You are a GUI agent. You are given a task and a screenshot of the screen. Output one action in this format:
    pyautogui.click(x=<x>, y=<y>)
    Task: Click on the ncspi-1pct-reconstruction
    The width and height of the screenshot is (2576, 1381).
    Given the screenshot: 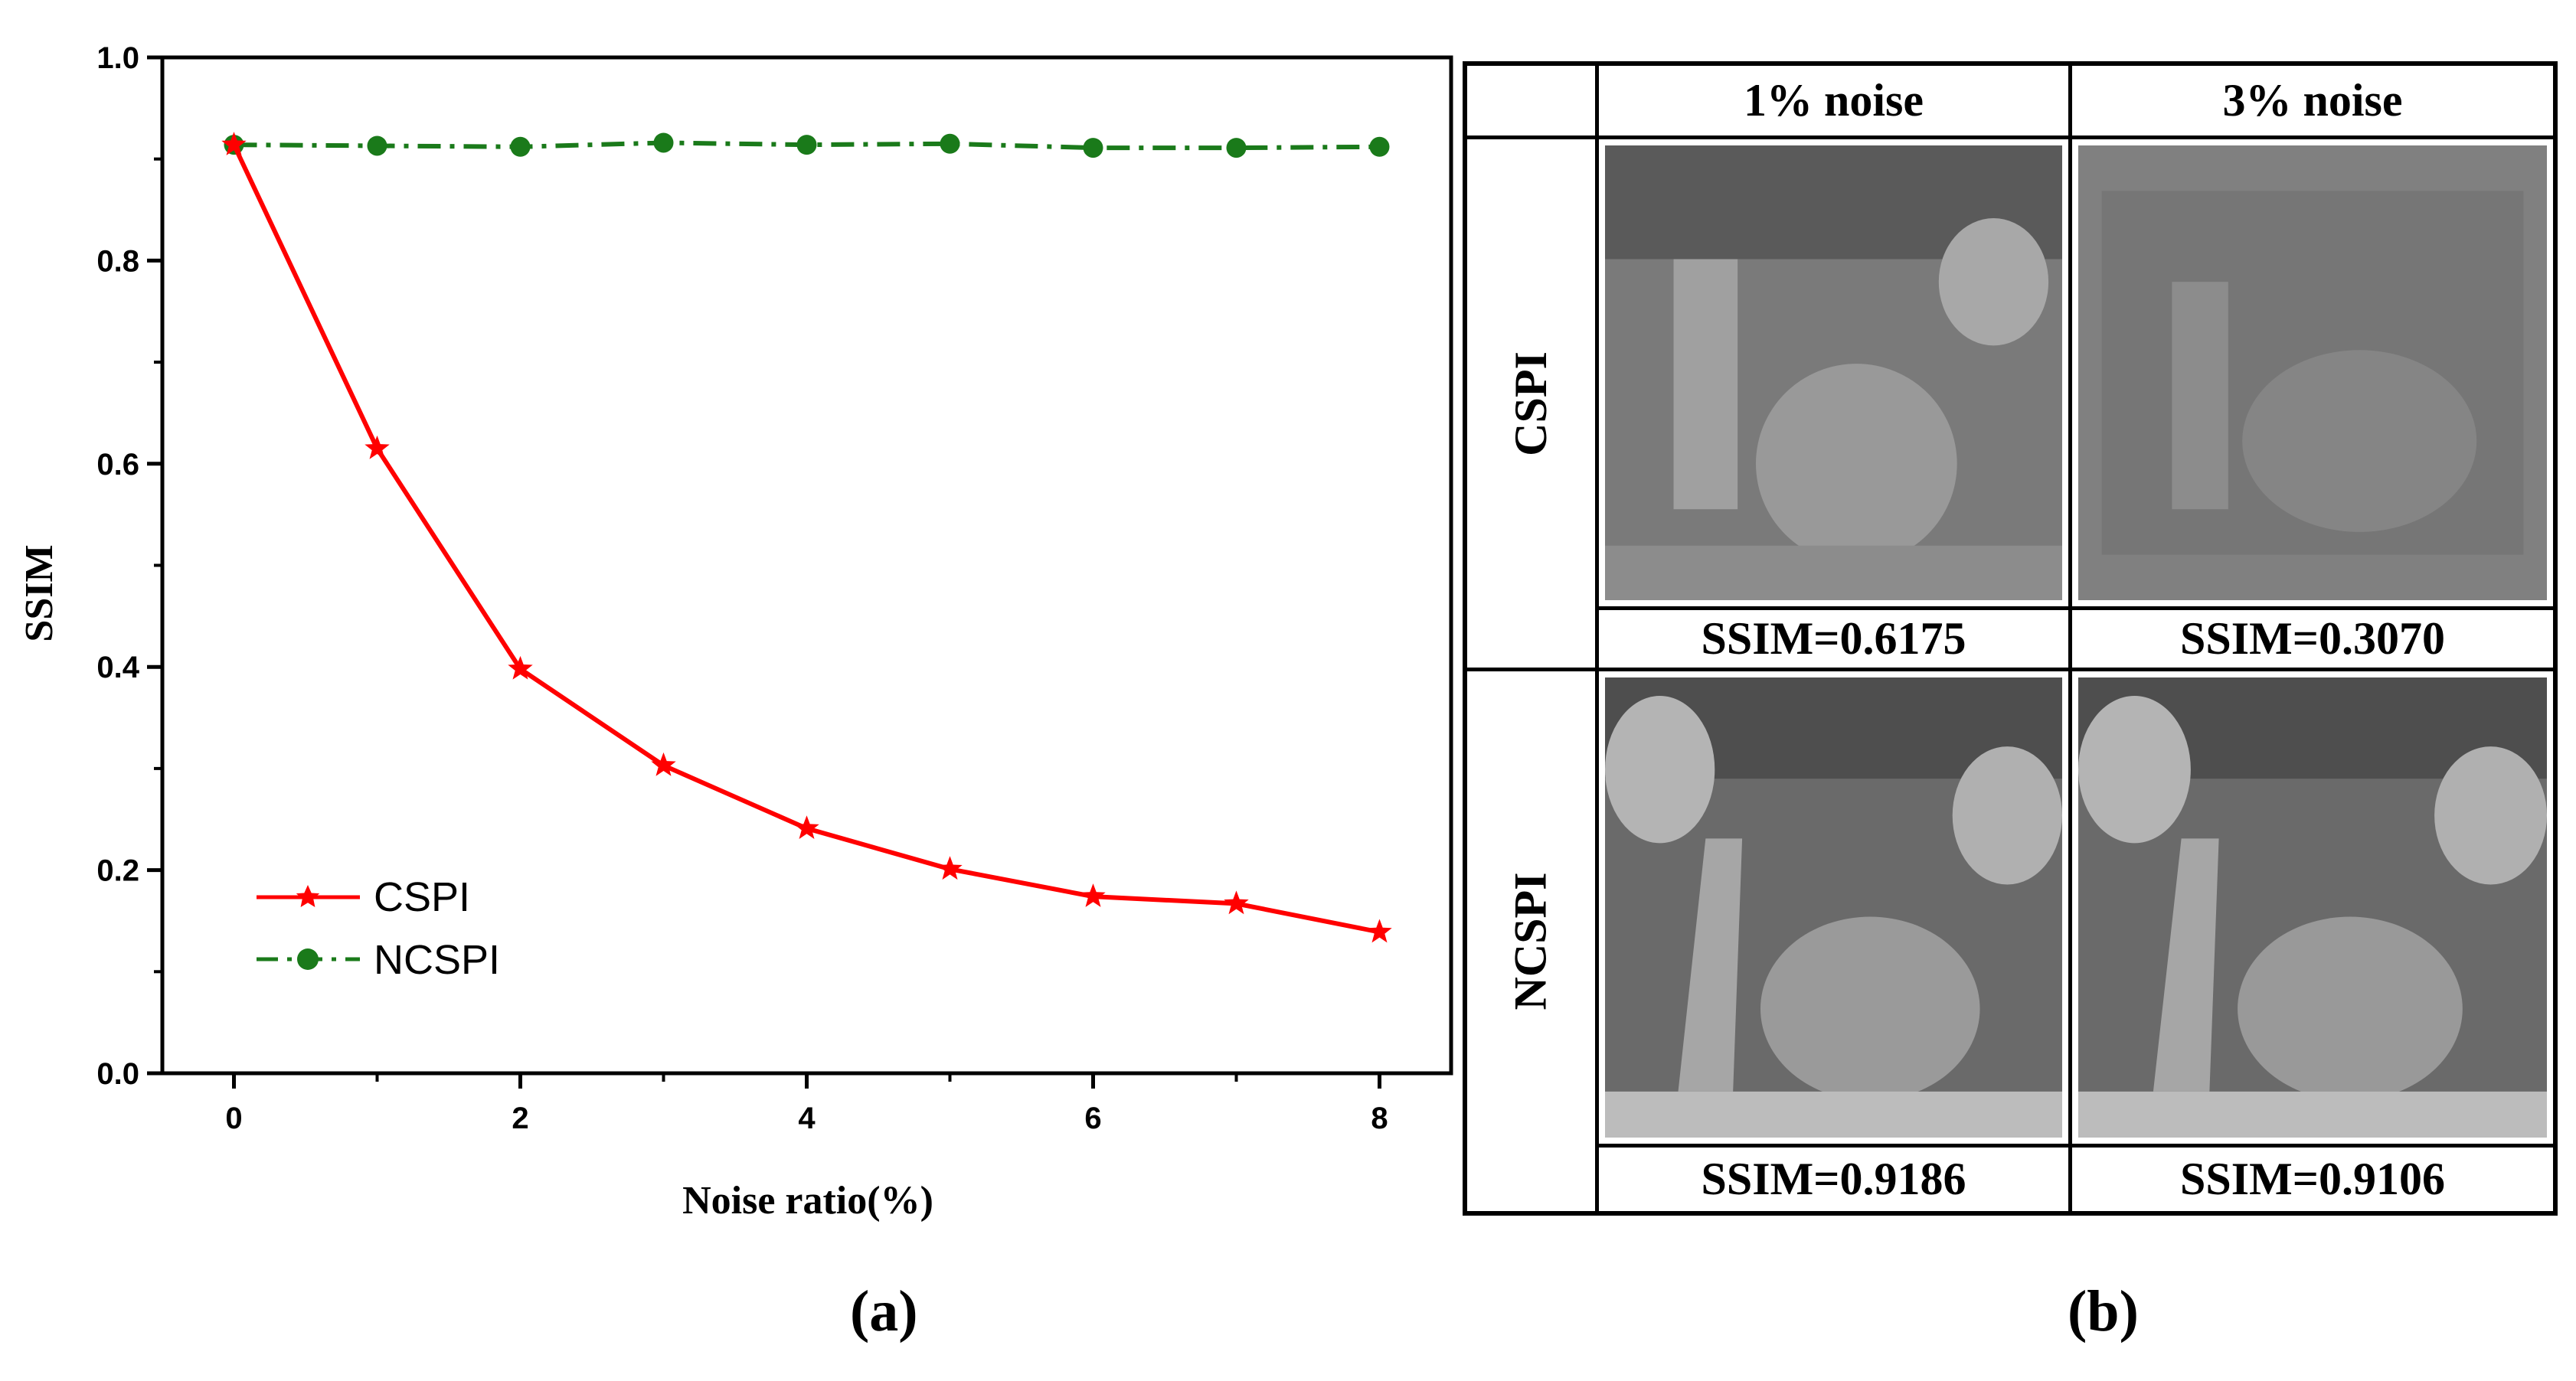 What is the action you would take?
    pyautogui.click(x=1833, y=907)
    